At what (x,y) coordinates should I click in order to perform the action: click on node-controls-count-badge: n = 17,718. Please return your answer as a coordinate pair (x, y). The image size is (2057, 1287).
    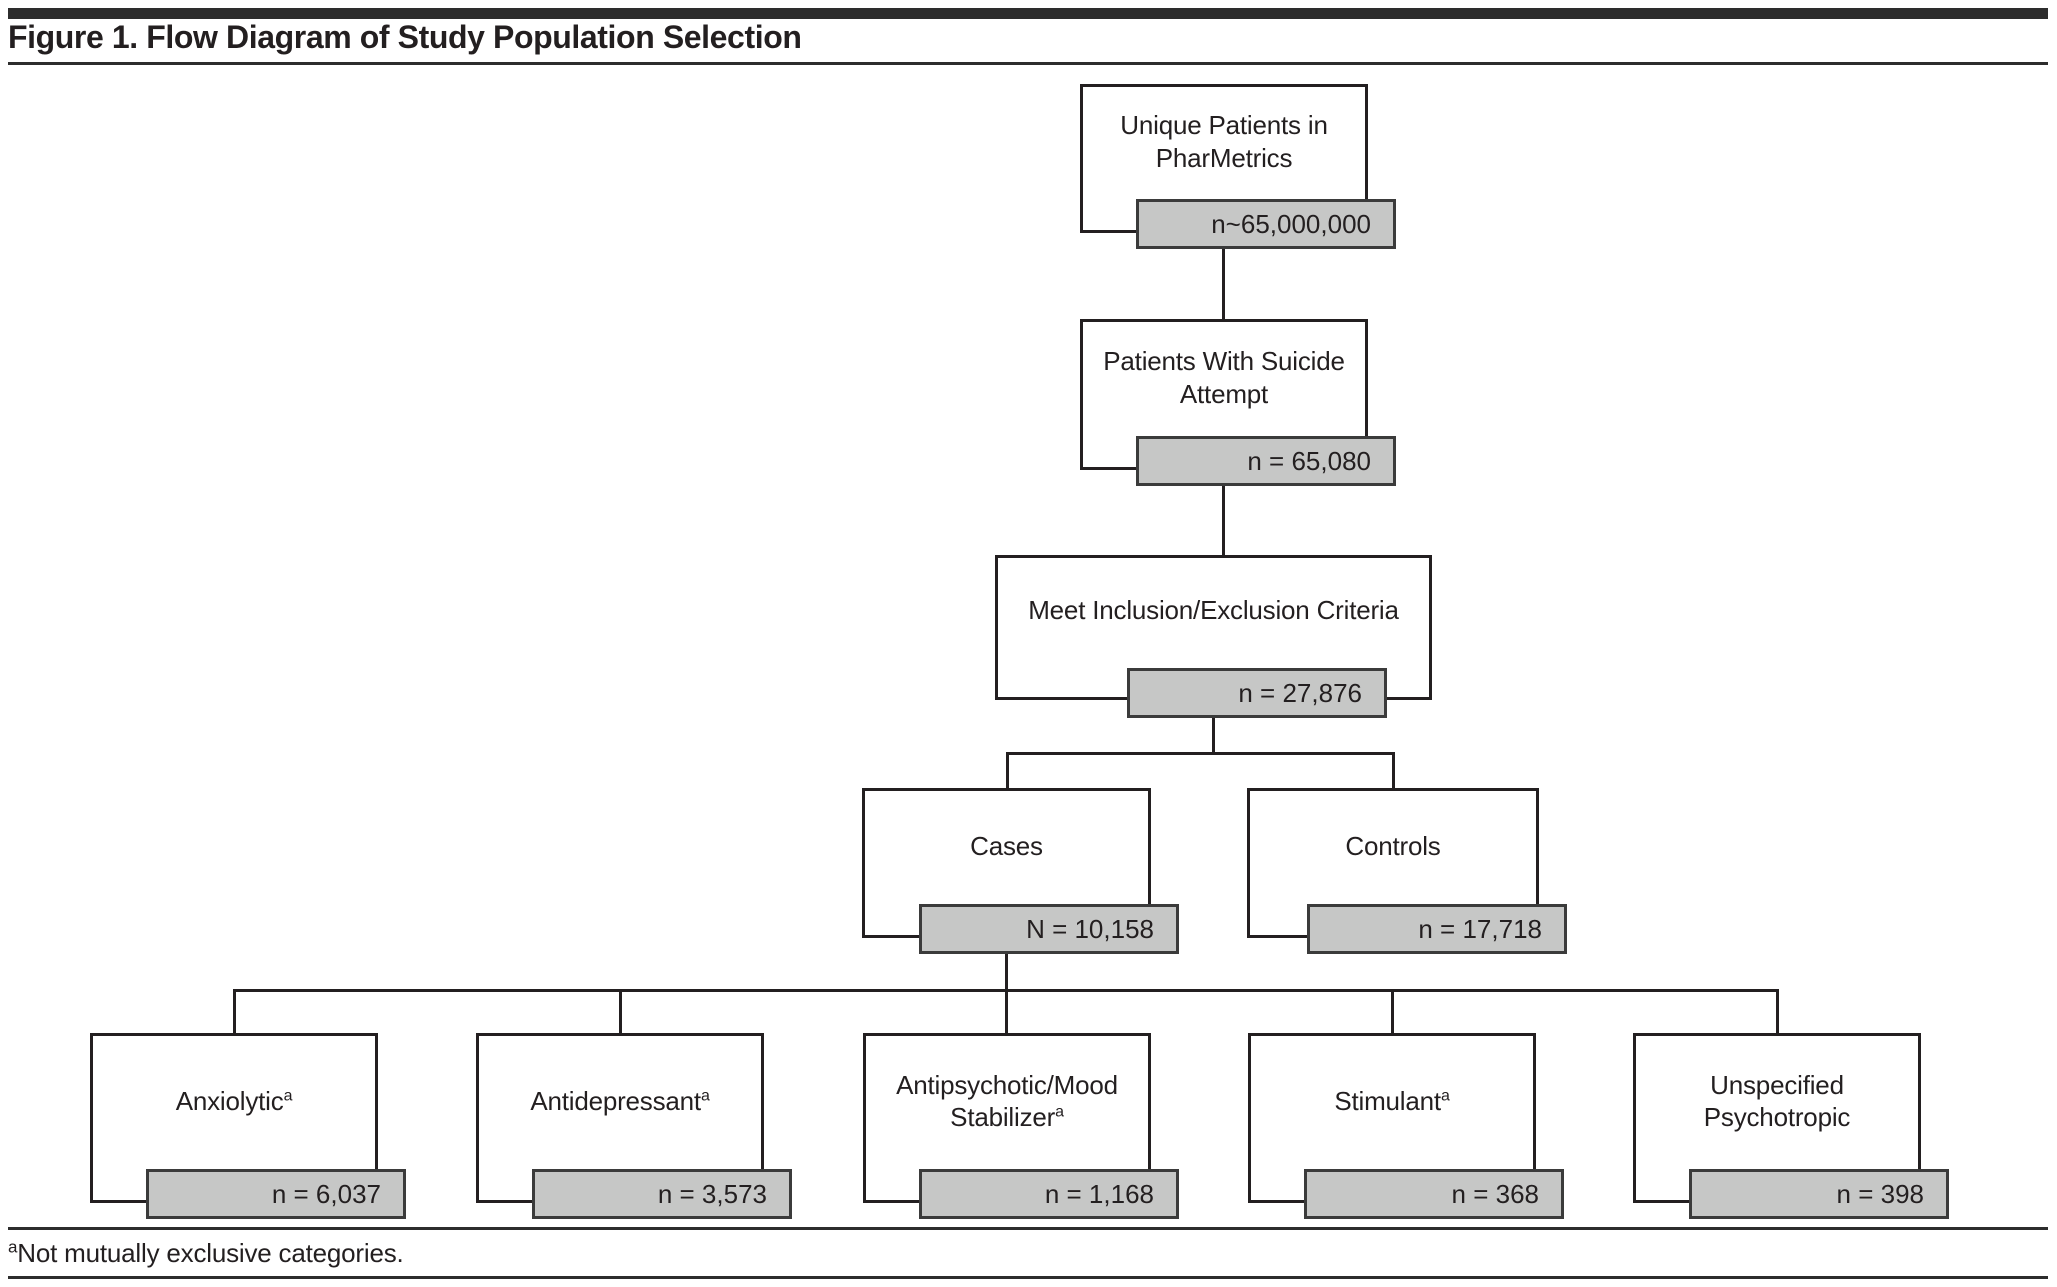
    Looking at the image, I should click on (1437, 929).